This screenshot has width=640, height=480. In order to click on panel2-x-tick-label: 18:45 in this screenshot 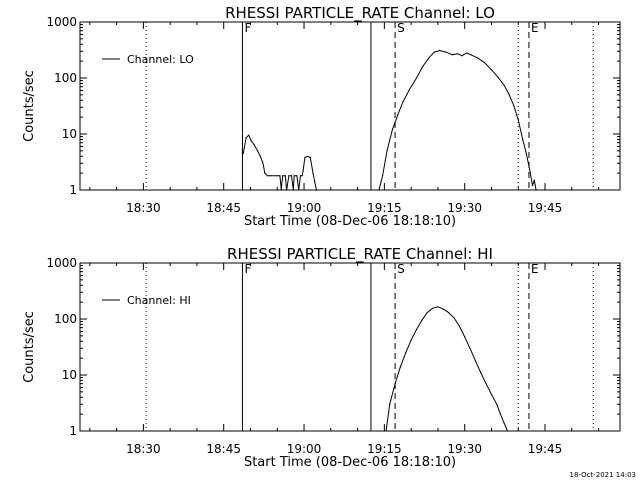, I will do `click(223, 449)`.